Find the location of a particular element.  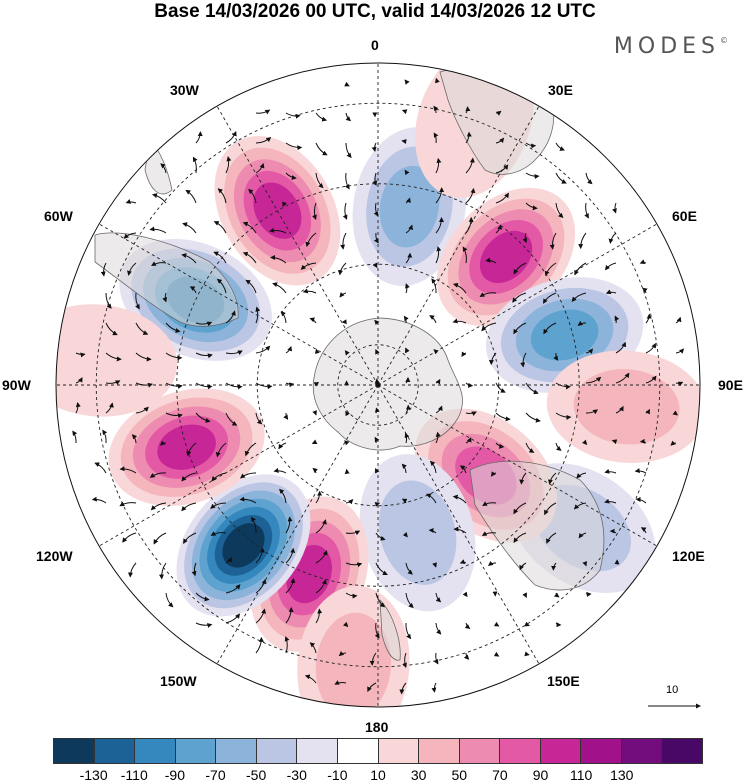

new-zealand is located at coordinates (390, 629).